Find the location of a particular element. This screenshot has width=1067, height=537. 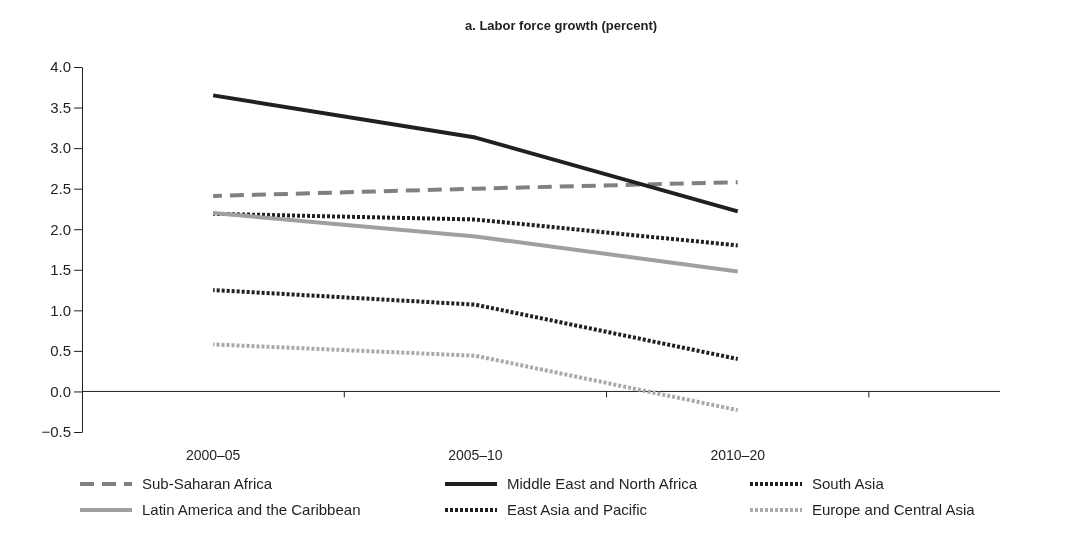

y-tick-label: 0.5 is located at coordinates (60, 351).